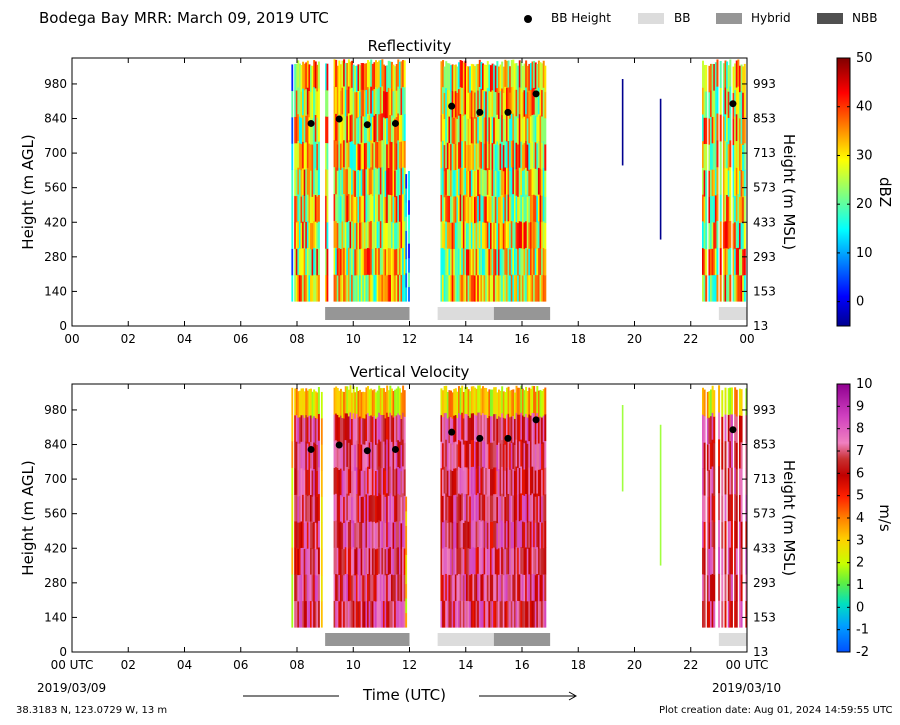 This screenshot has height=725, width=900. What do you see at coordinates (864, 204) in the screenshot?
I see `colorbar-tick-label: 20` at bounding box center [864, 204].